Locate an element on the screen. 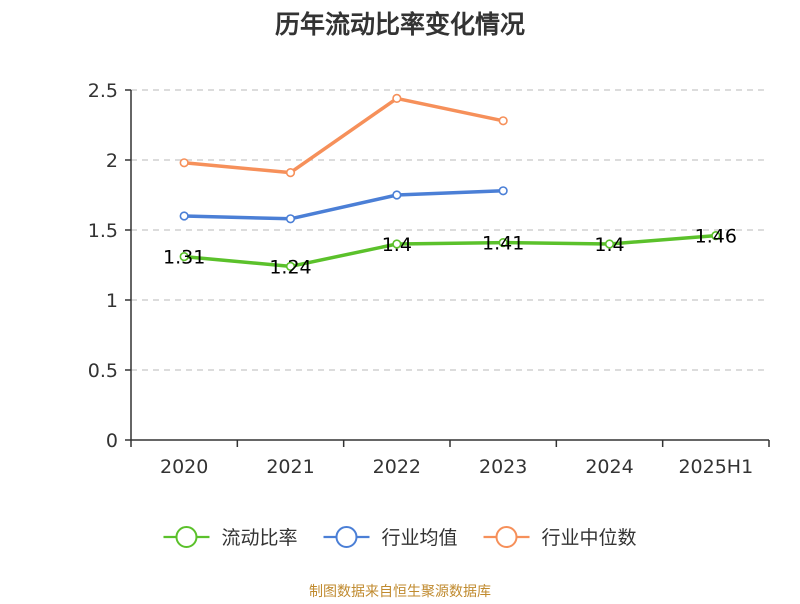 The image size is (800, 604). data-label: 1.24 is located at coordinates (290, 267).